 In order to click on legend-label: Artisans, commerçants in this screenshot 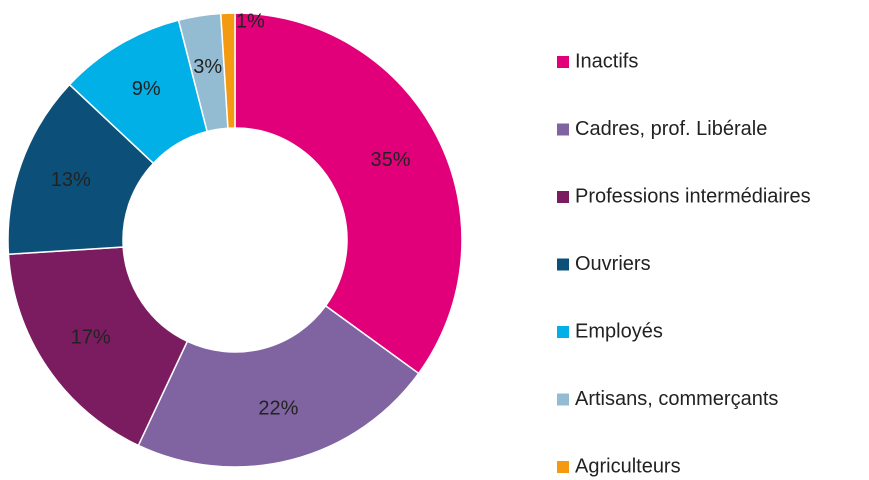, I will do `click(676, 399)`.